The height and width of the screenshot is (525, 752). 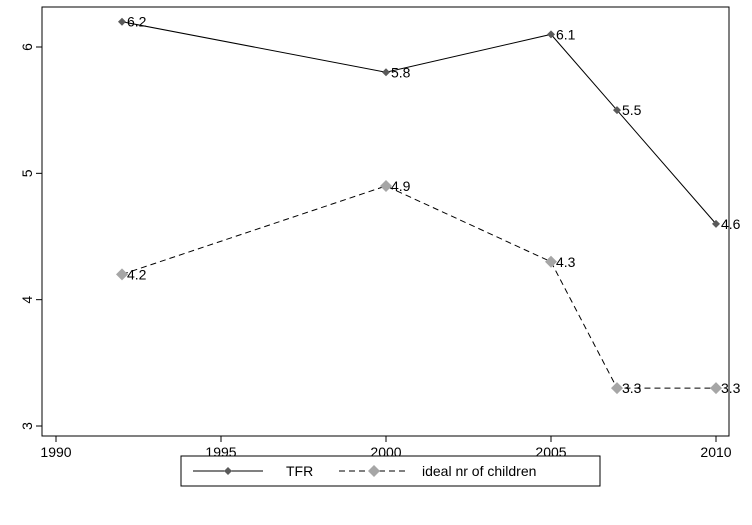 What do you see at coordinates (731, 224) in the screenshot?
I see `data-label-tfr: 4.6` at bounding box center [731, 224].